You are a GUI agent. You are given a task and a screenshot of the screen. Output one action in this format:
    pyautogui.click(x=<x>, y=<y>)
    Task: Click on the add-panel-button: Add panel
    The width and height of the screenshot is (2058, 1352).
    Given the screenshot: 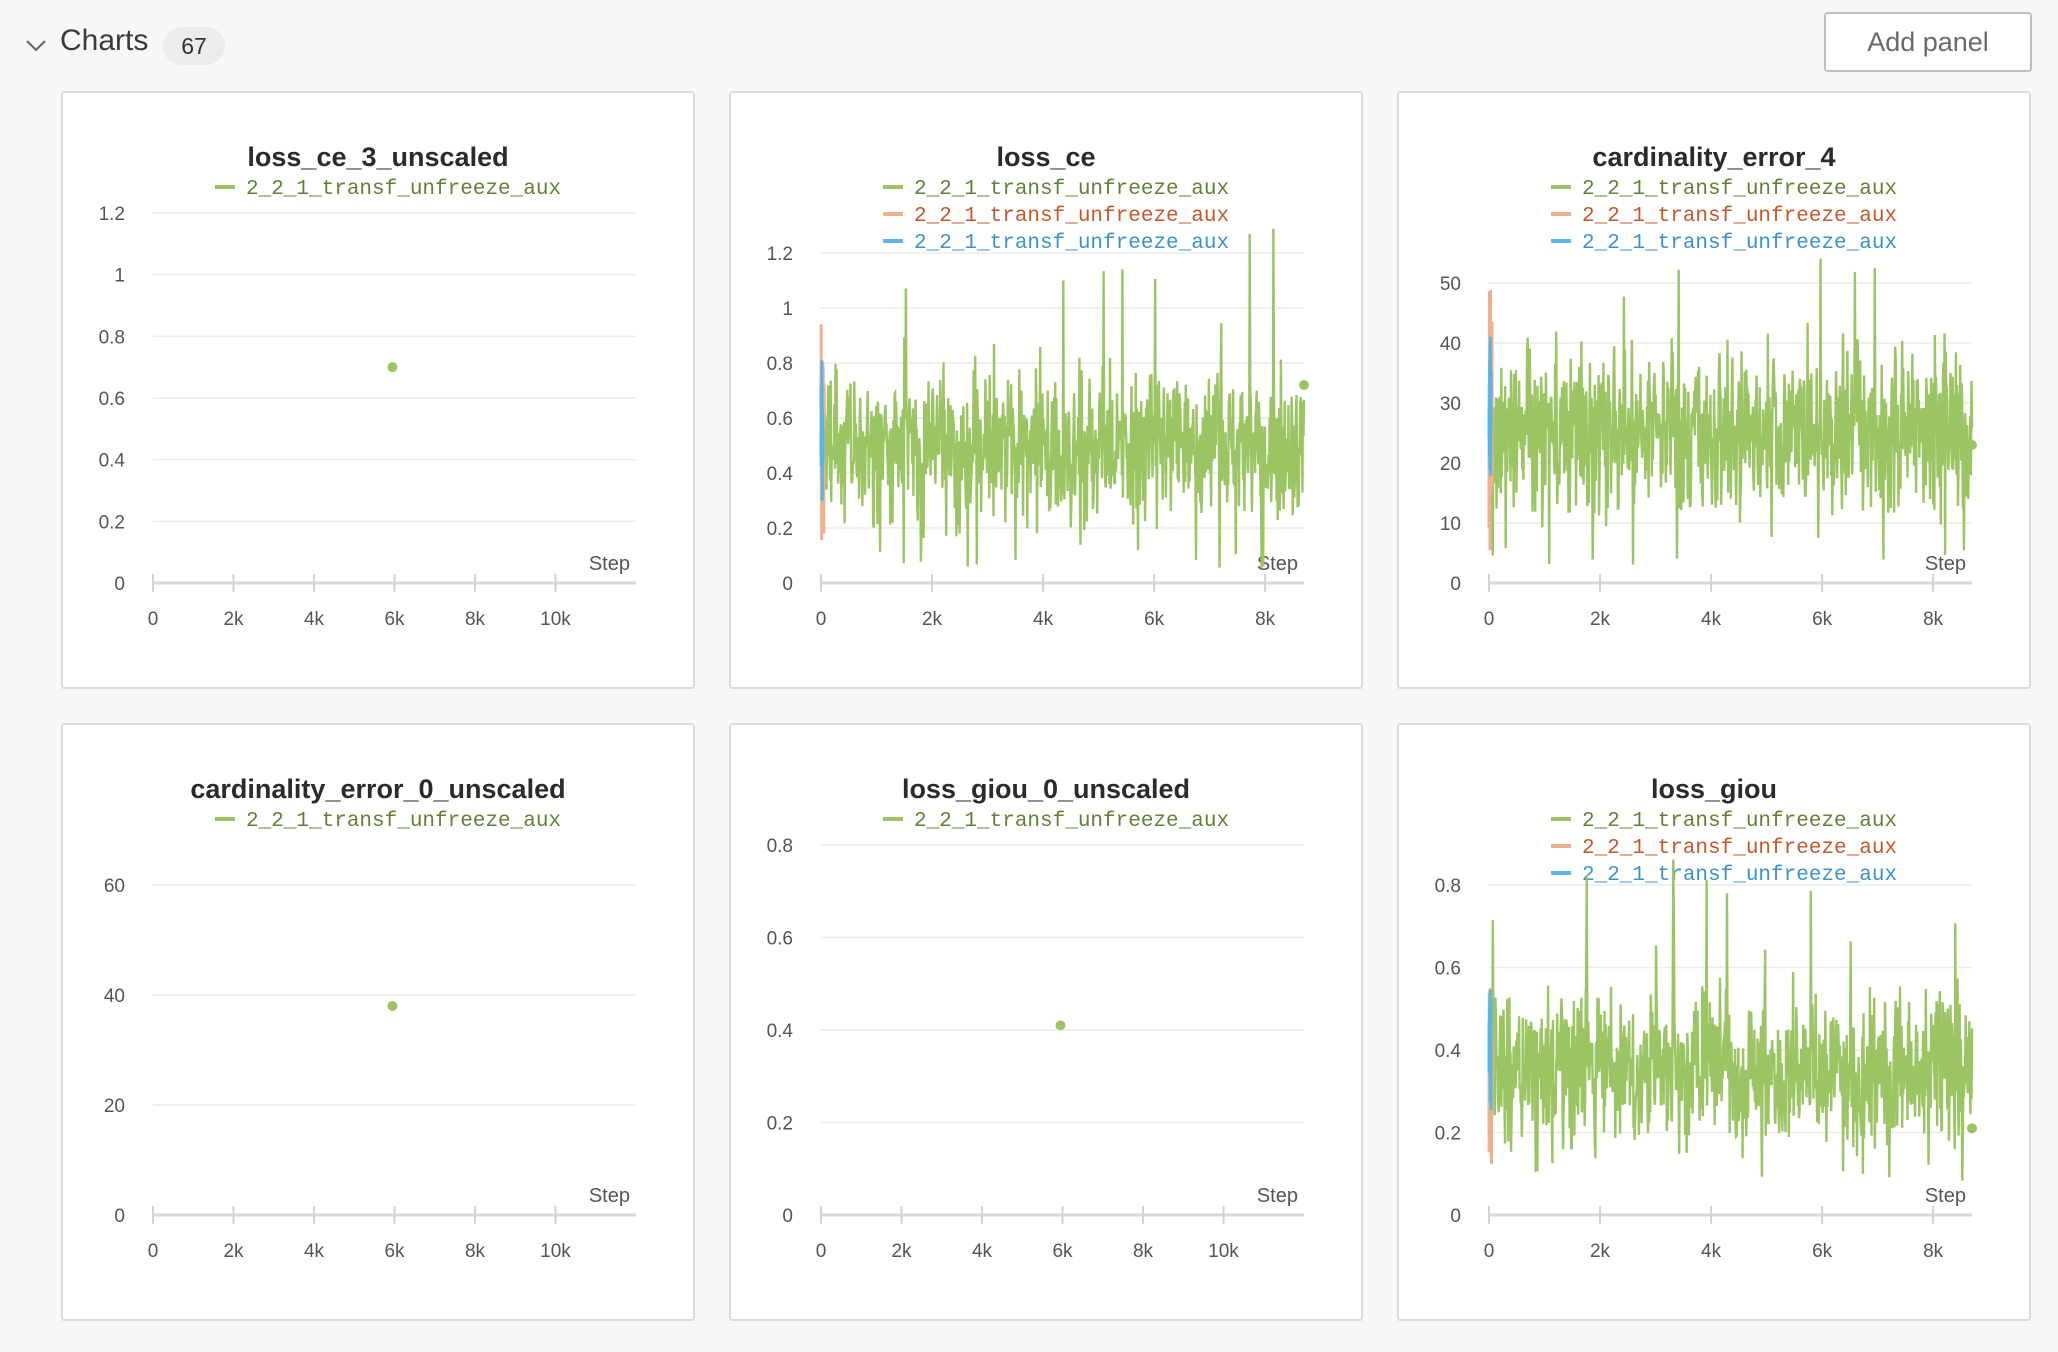 What is the action you would take?
    pyautogui.click(x=1928, y=42)
    